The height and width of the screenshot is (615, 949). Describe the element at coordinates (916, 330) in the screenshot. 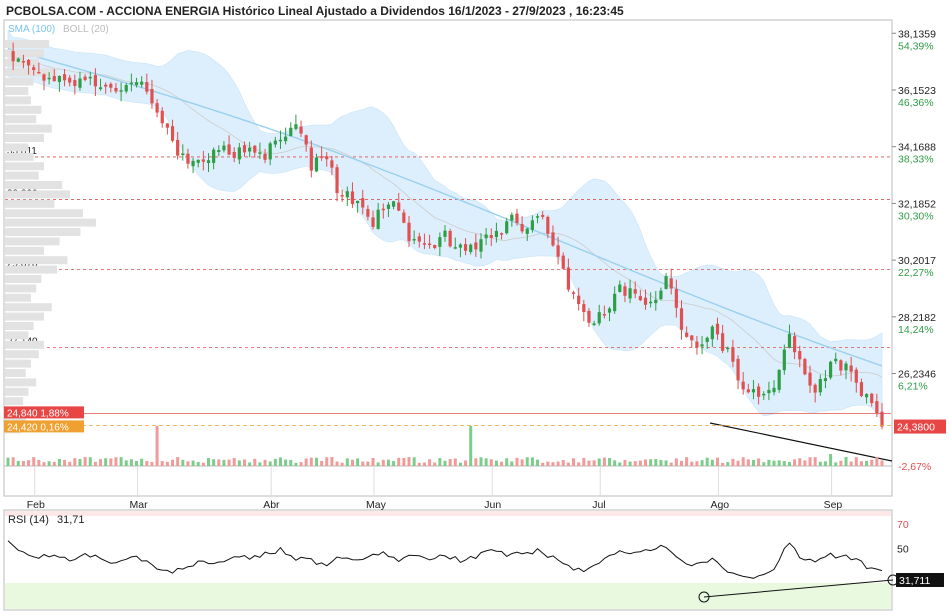

I see `y-tick-pct: 14,24%` at that location.